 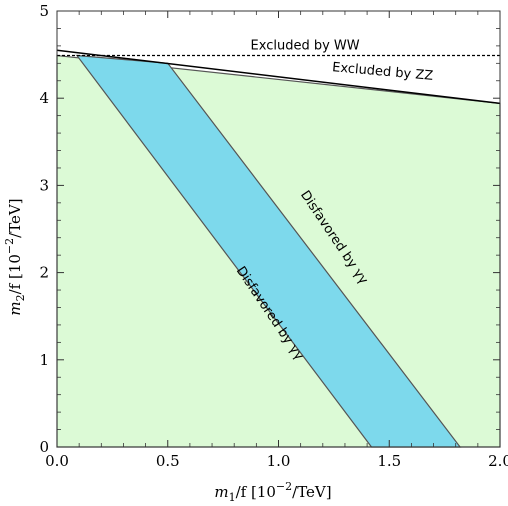 What do you see at coordinates (498, 461) in the screenshot?
I see `x-tick-label: 2.0` at bounding box center [498, 461].